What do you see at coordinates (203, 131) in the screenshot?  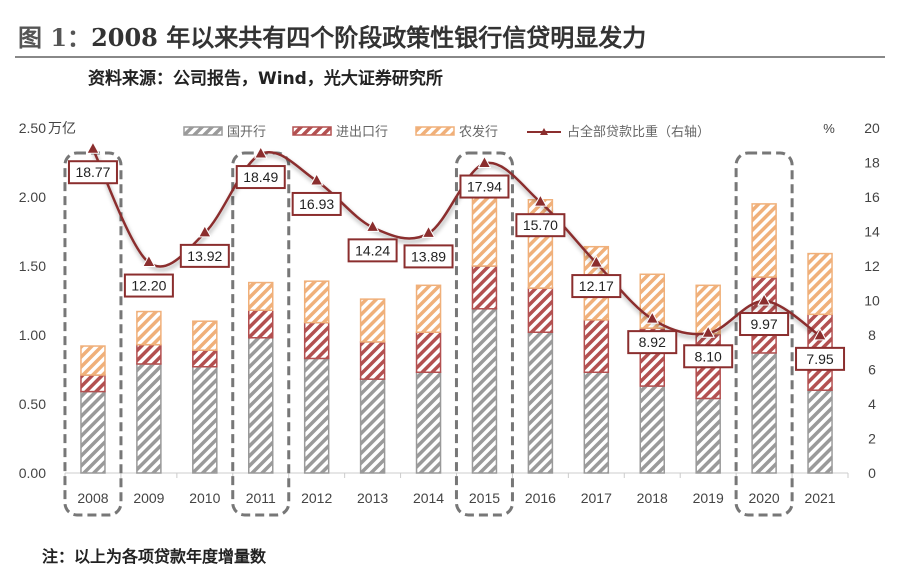 I see `legend-swatch-cdb` at bounding box center [203, 131].